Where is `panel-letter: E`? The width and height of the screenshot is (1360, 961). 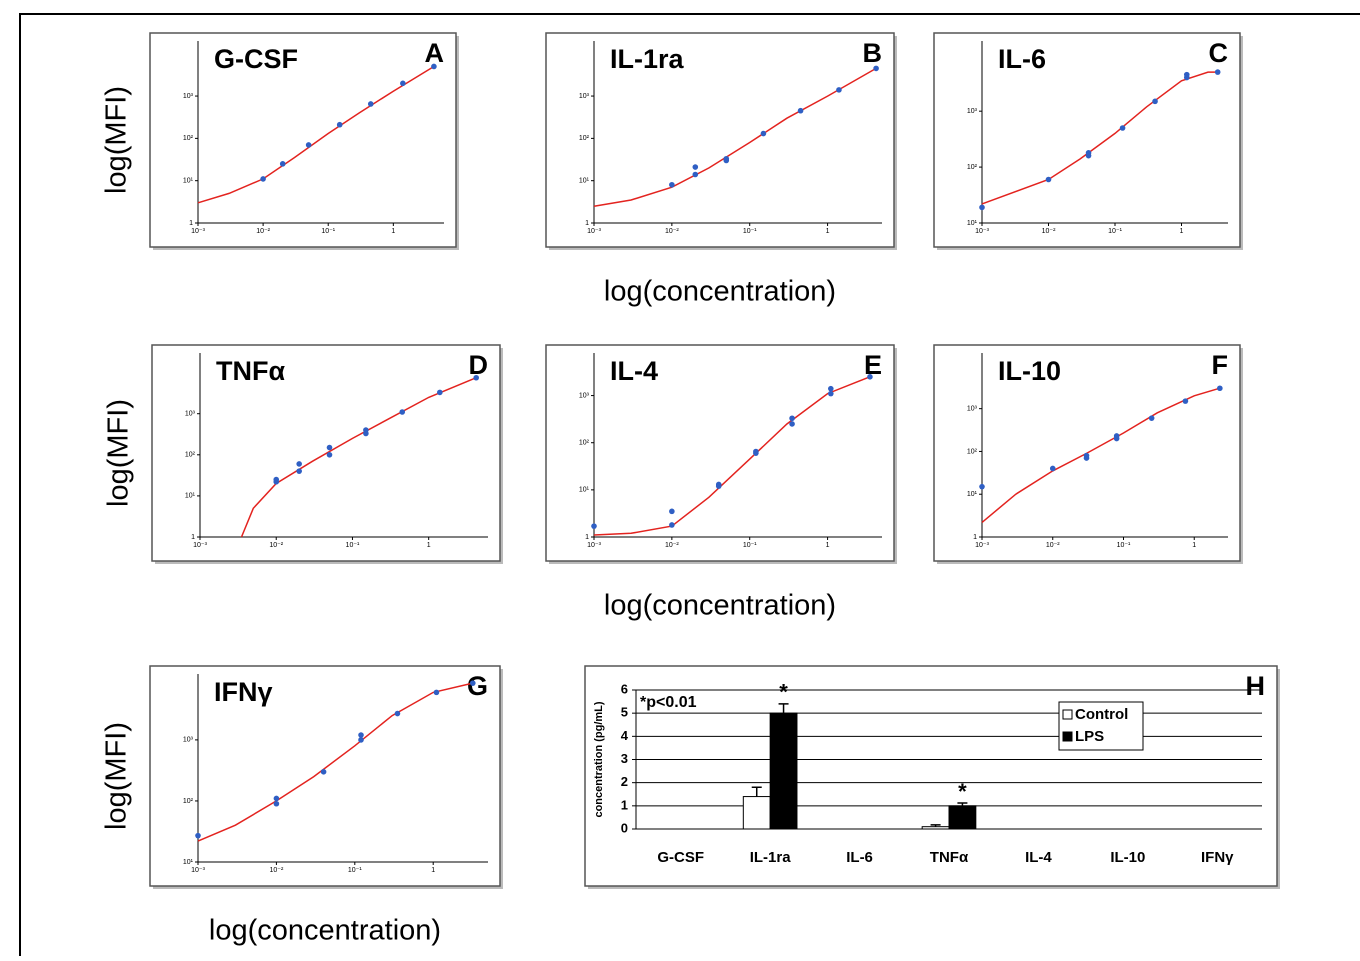 panel-letter: E is located at coordinates (873, 365).